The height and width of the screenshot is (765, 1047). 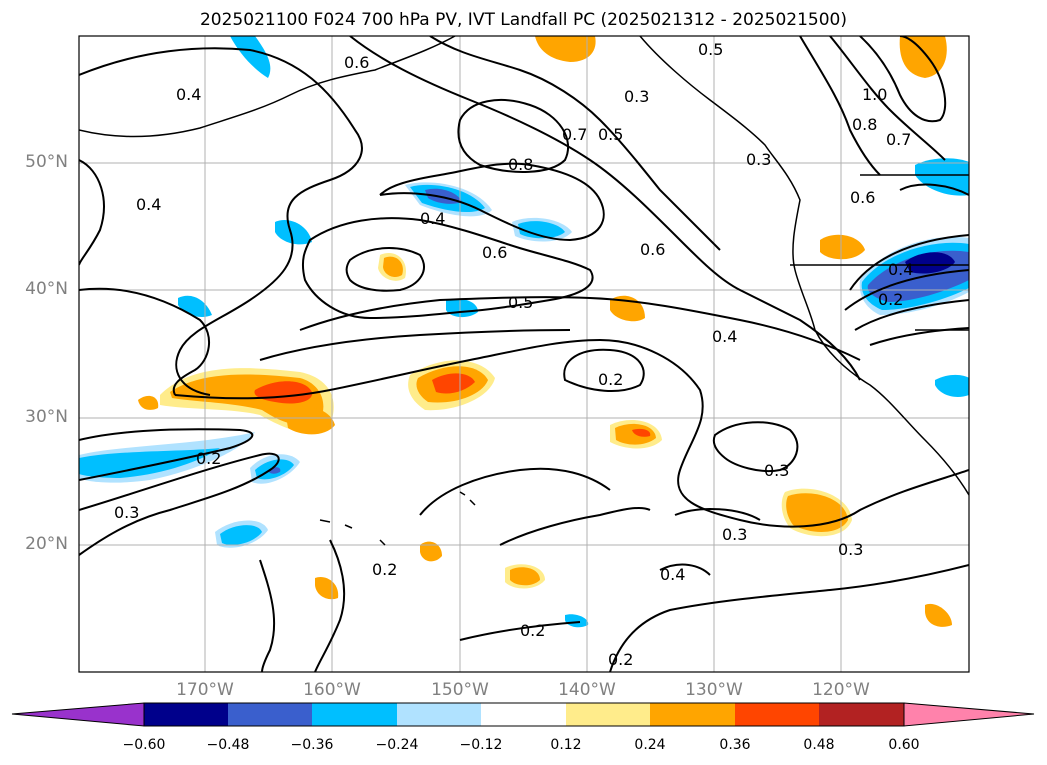 I want to click on colorbar-high-extend, so click(x=969, y=714).